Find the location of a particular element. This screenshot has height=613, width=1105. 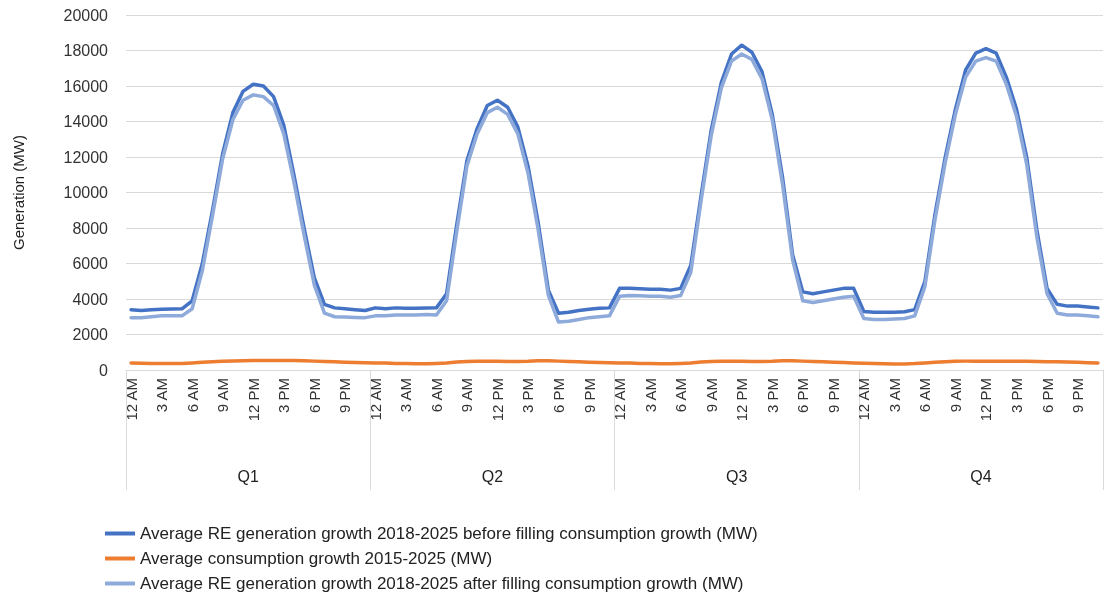

y-axis-title: Generation (MW) is located at coordinates (18, 192).